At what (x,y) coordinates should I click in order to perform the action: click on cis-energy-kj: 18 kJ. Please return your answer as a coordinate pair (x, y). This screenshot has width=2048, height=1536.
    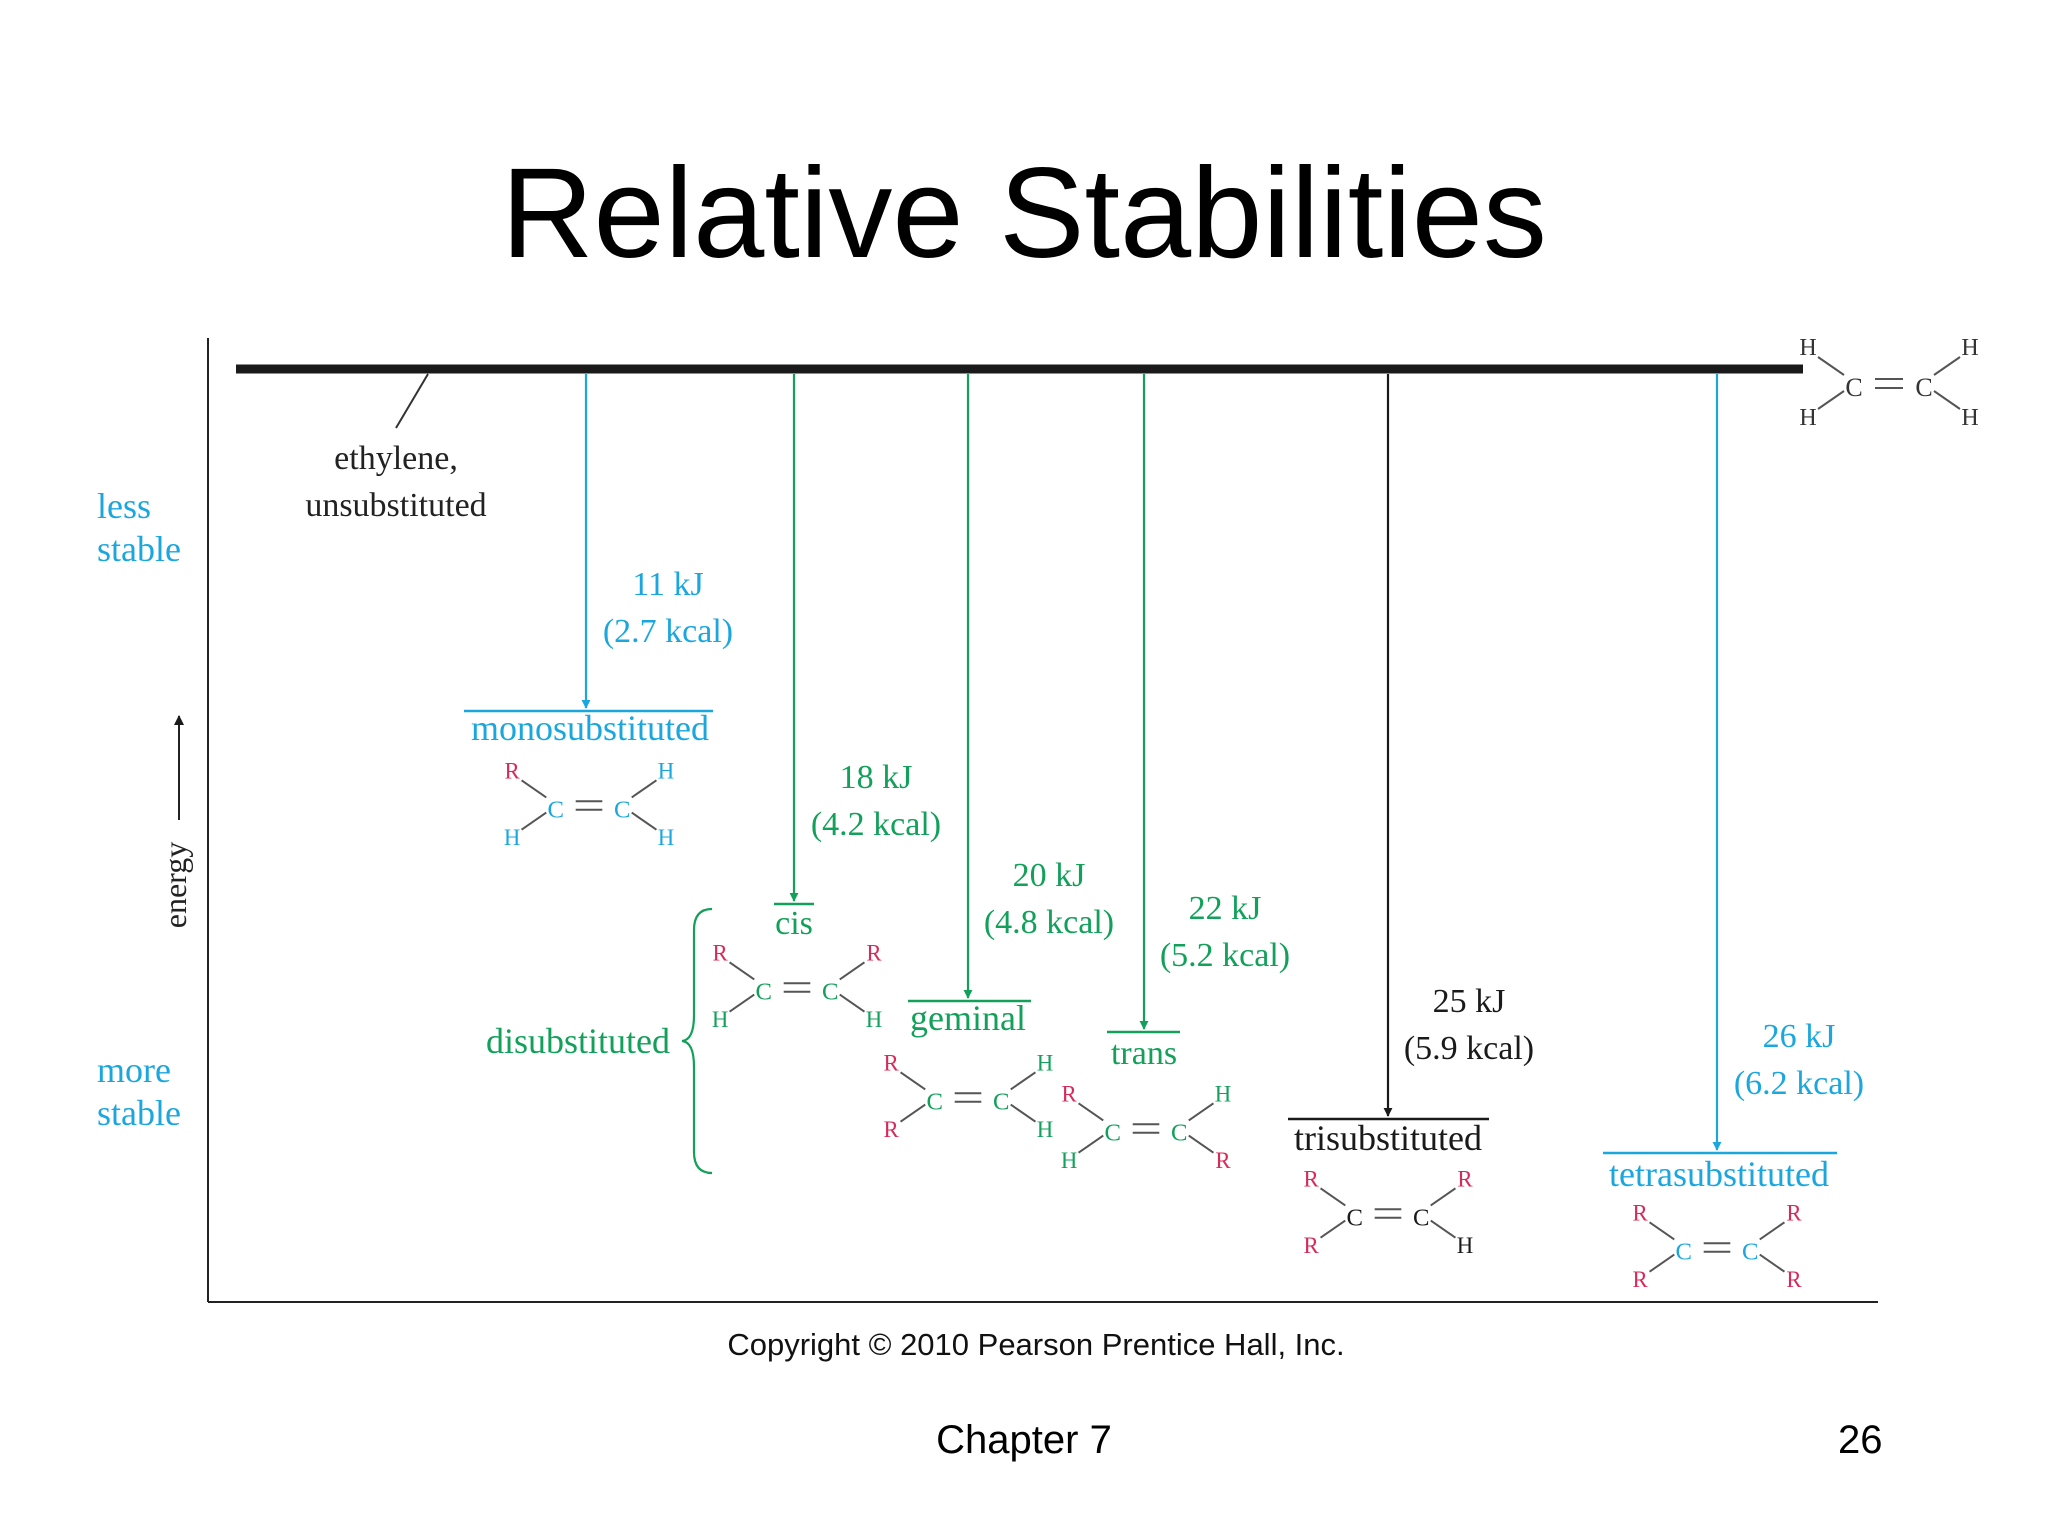
    Looking at the image, I should click on (876, 777).